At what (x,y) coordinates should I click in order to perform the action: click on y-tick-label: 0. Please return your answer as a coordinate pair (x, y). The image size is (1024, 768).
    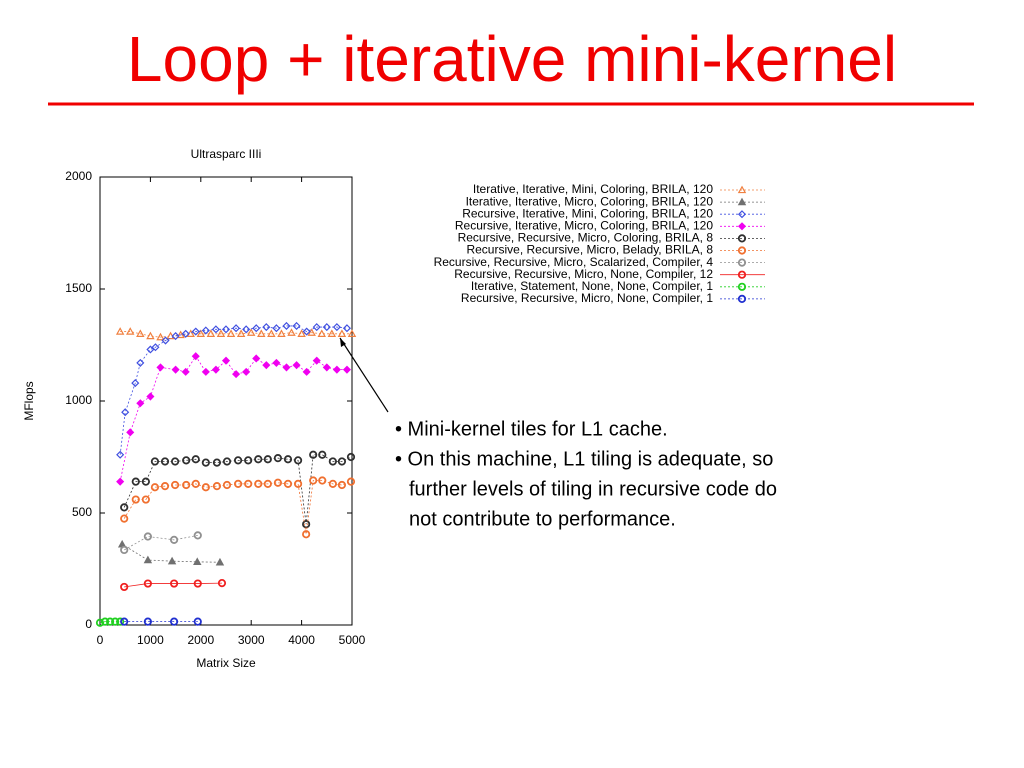
    Looking at the image, I should click on (88, 624).